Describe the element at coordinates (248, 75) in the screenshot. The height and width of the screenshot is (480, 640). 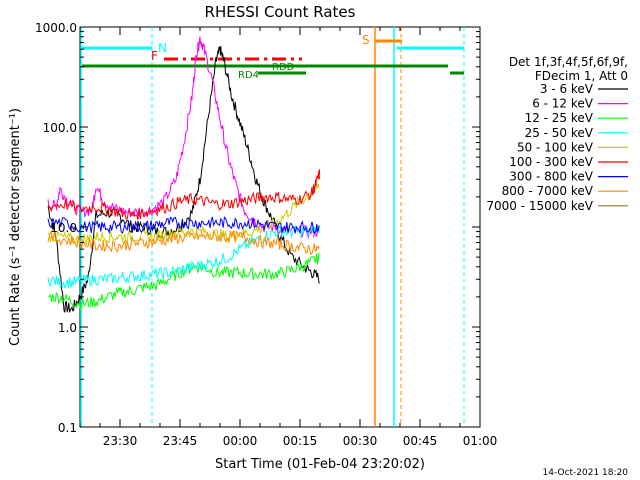
I see `flag-label-rd4: RD4` at that location.